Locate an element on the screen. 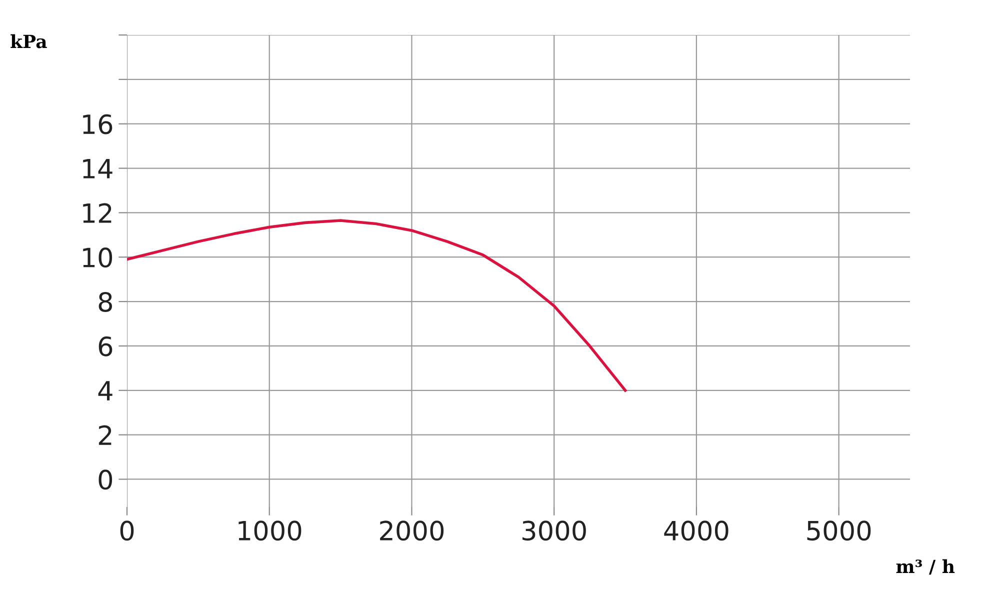 The image size is (984, 593). y-tick-label: 12 is located at coordinates (97, 213).